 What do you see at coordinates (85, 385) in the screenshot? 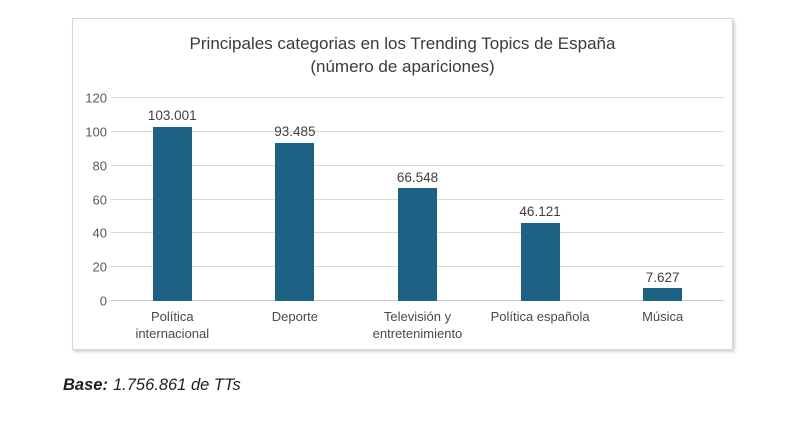
I see `base-note-label: Base:` at bounding box center [85, 385].